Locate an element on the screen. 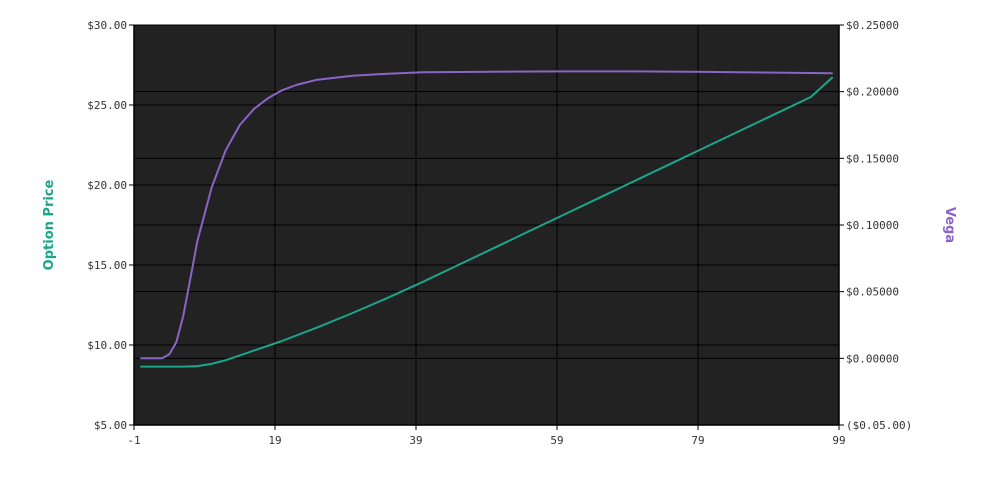  x-tick-label: -1 is located at coordinates (133, 440).